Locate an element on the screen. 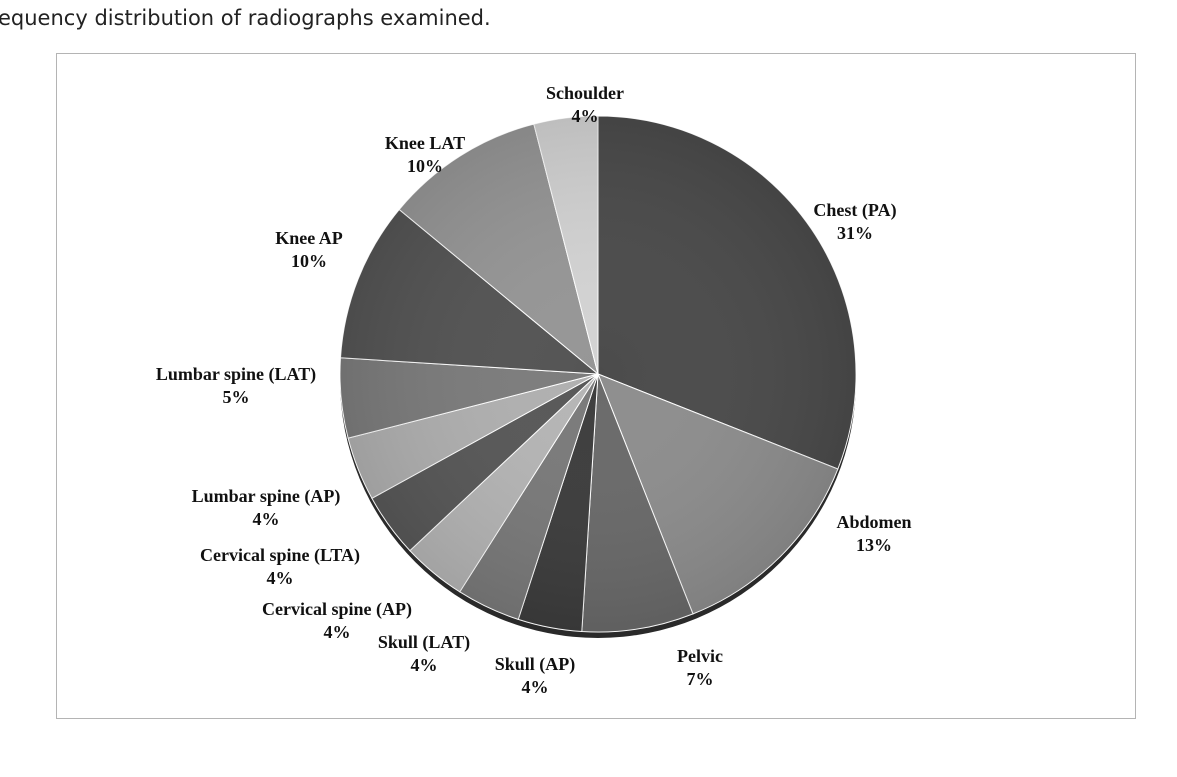  slice-percent-label: 13% is located at coordinates (874, 545).